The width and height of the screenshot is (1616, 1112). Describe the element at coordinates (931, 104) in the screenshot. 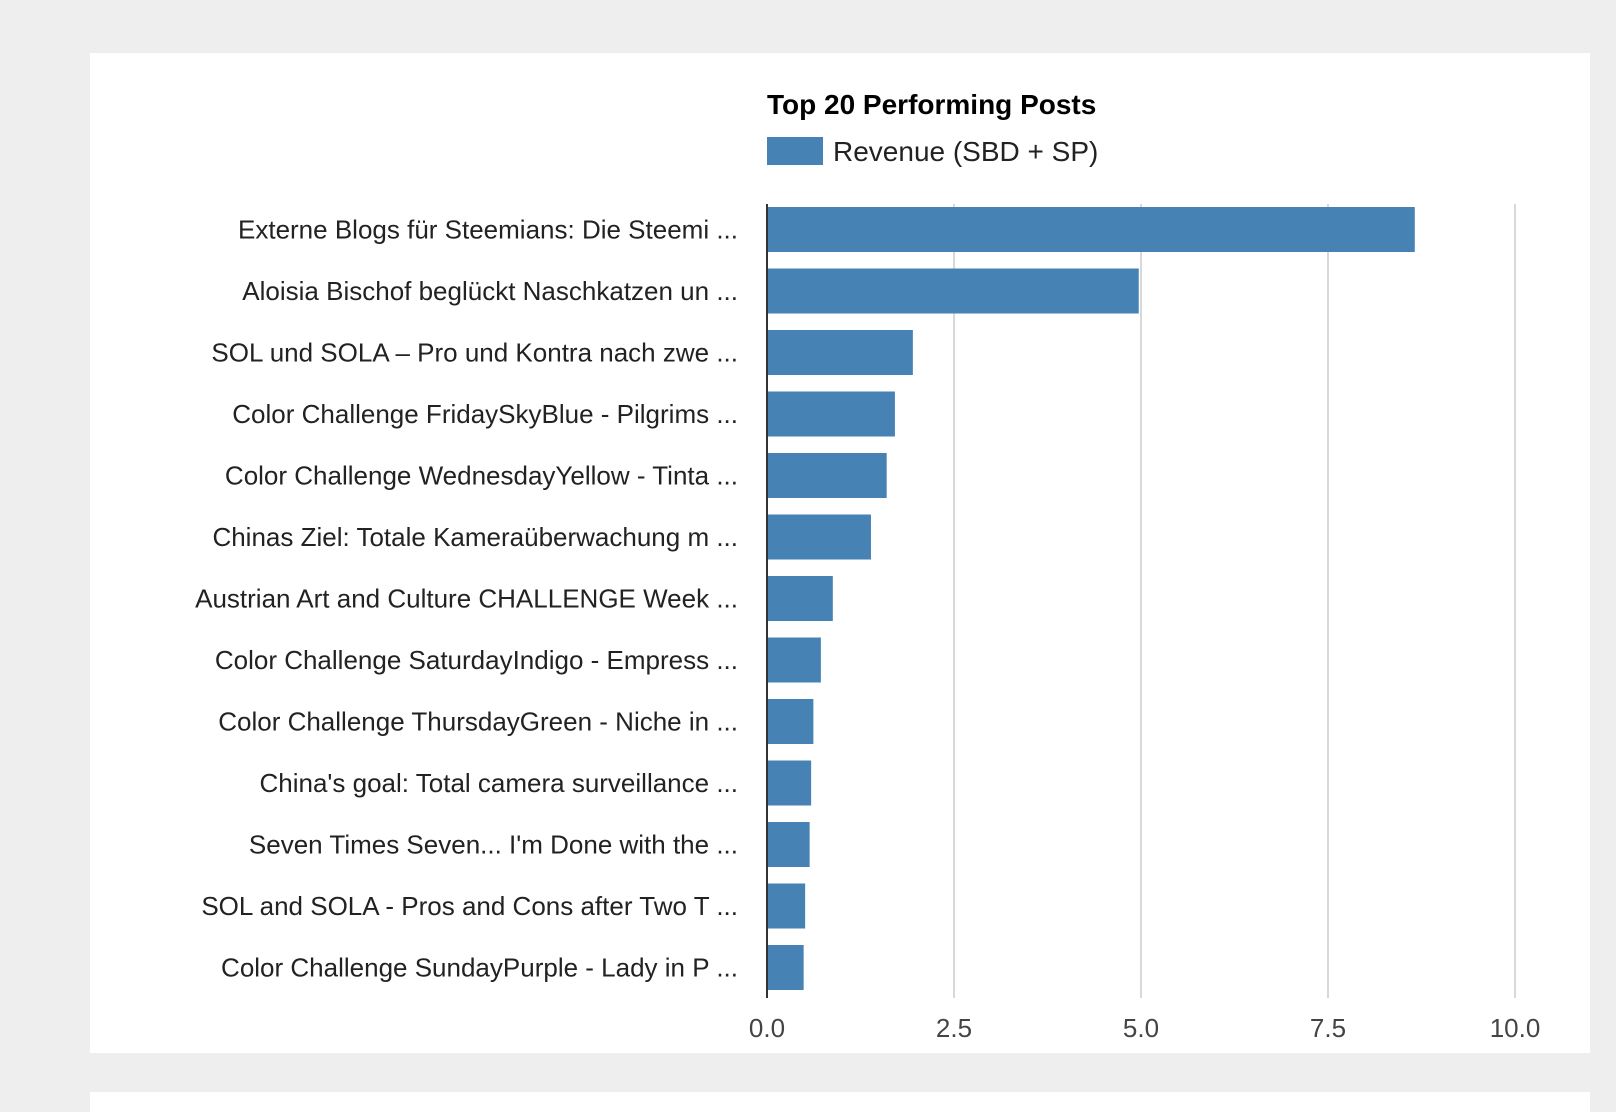

I see `chart-title: Top 20 Performing Posts` at that location.